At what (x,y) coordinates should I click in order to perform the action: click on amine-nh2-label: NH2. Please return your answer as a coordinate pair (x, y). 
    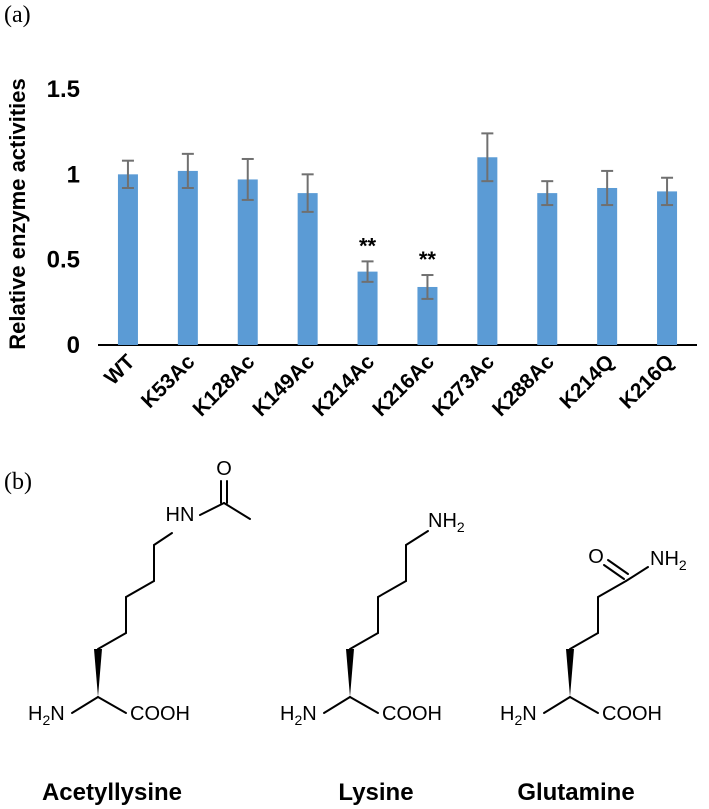
    Looking at the image, I should click on (446, 522).